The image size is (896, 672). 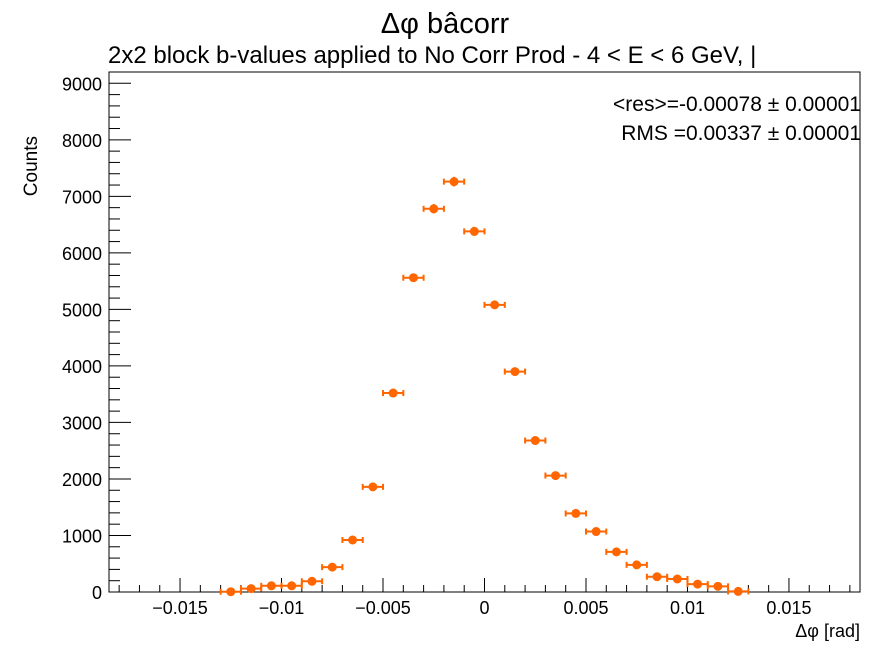 I want to click on x-tick-label: 0.005, so click(x=585, y=608).